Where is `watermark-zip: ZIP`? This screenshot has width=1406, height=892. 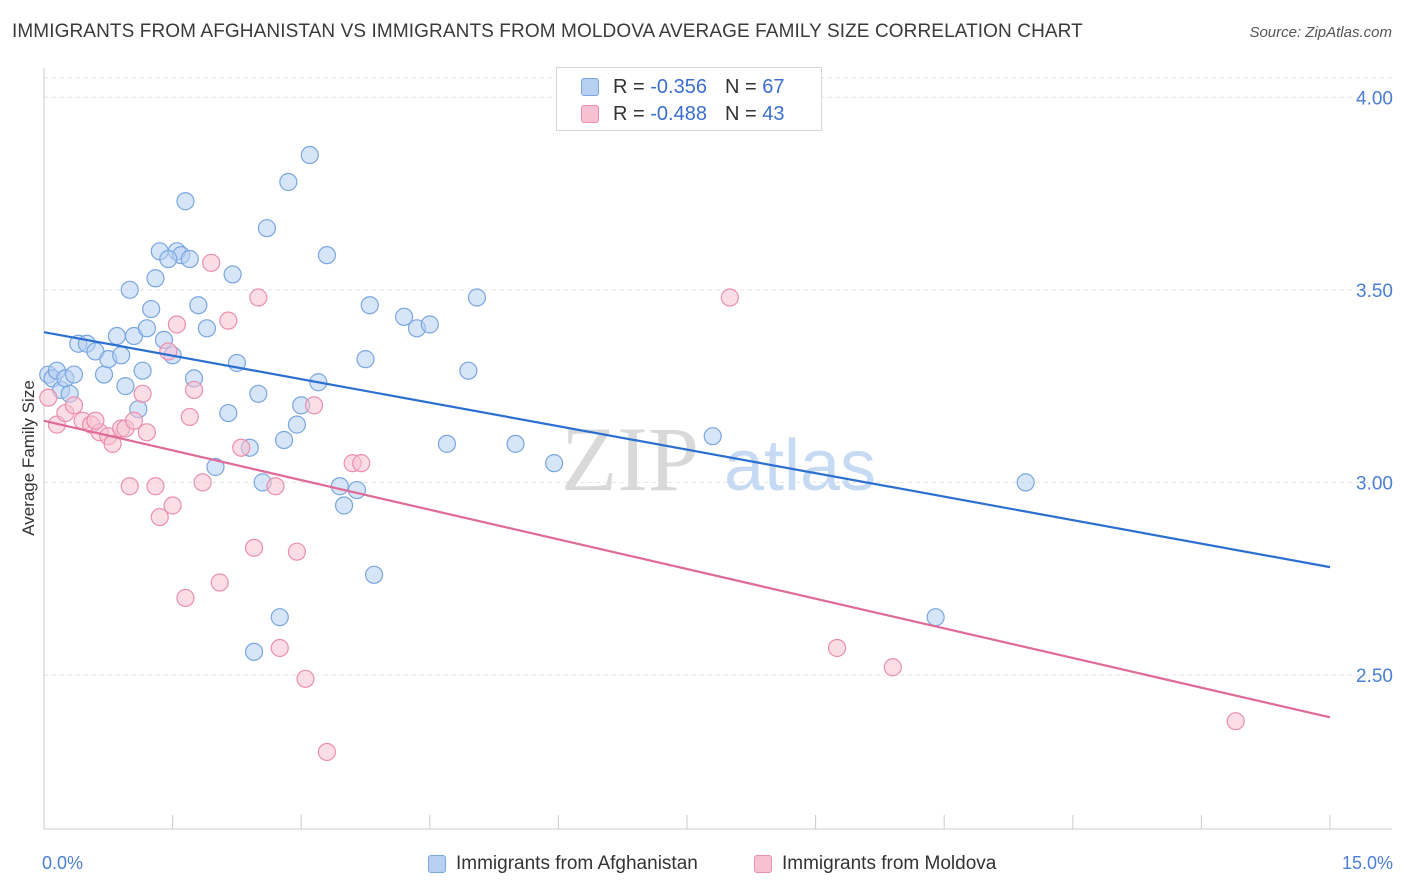 watermark-zip: ZIP is located at coordinates (630, 459).